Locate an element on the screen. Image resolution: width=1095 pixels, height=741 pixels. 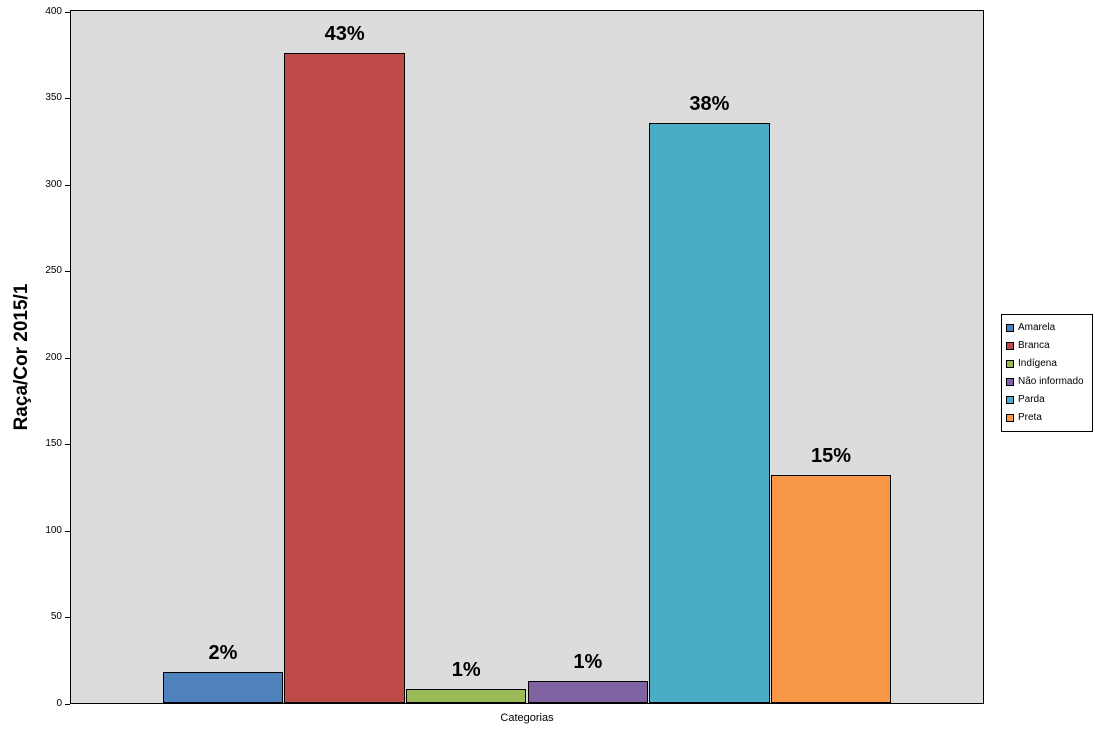
bar-amarela is located at coordinates (223, 687).